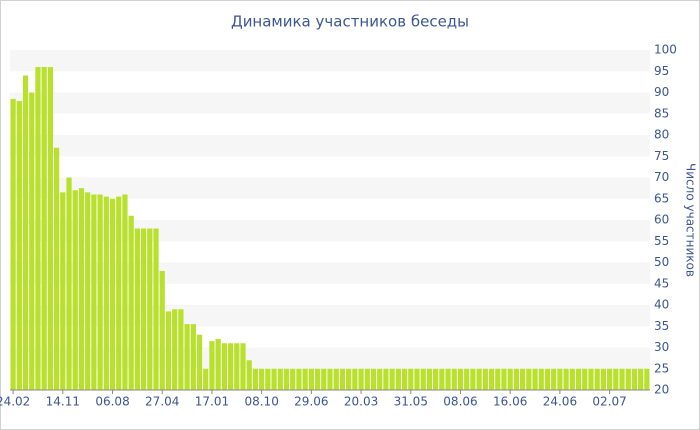 The width and height of the screenshot is (700, 430). I want to click on y-tick-label: 40, so click(661, 305).